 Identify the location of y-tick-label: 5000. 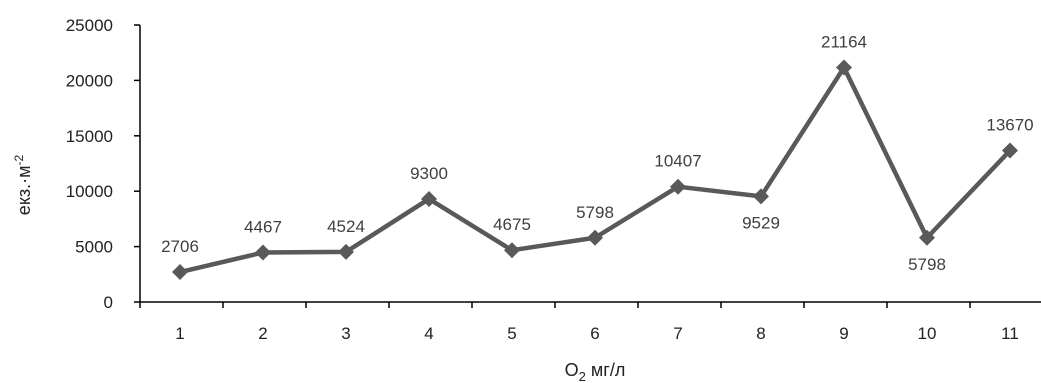
(94, 247).